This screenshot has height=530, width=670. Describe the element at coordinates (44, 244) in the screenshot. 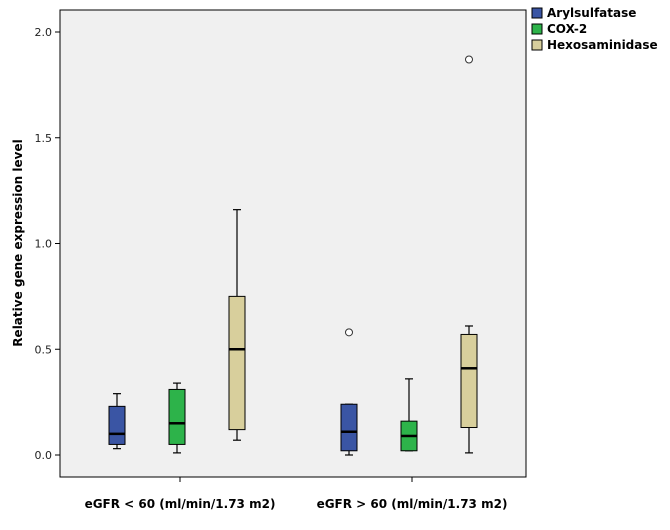

I see `y-tick-label: 1.0` at that location.